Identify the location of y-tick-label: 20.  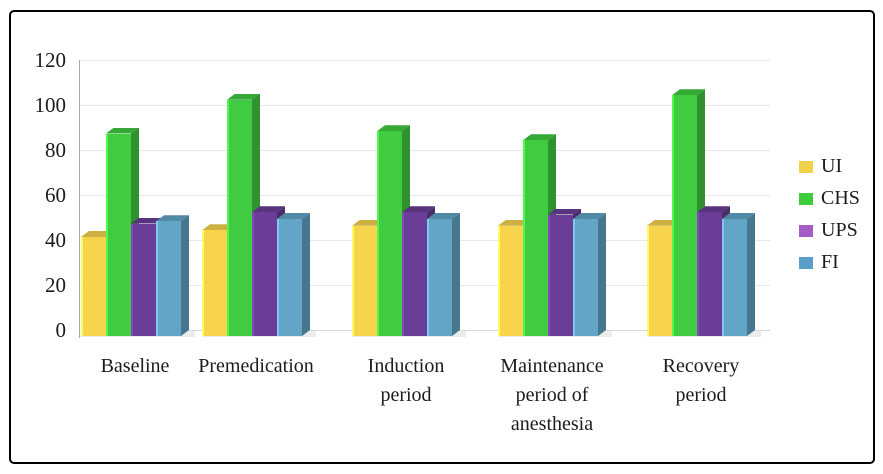
(55, 285).